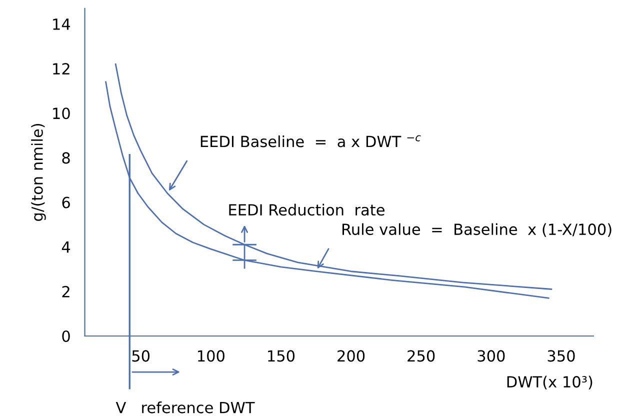 This screenshot has height=420, width=628. I want to click on y-tick-label: 12, so click(61, 68).